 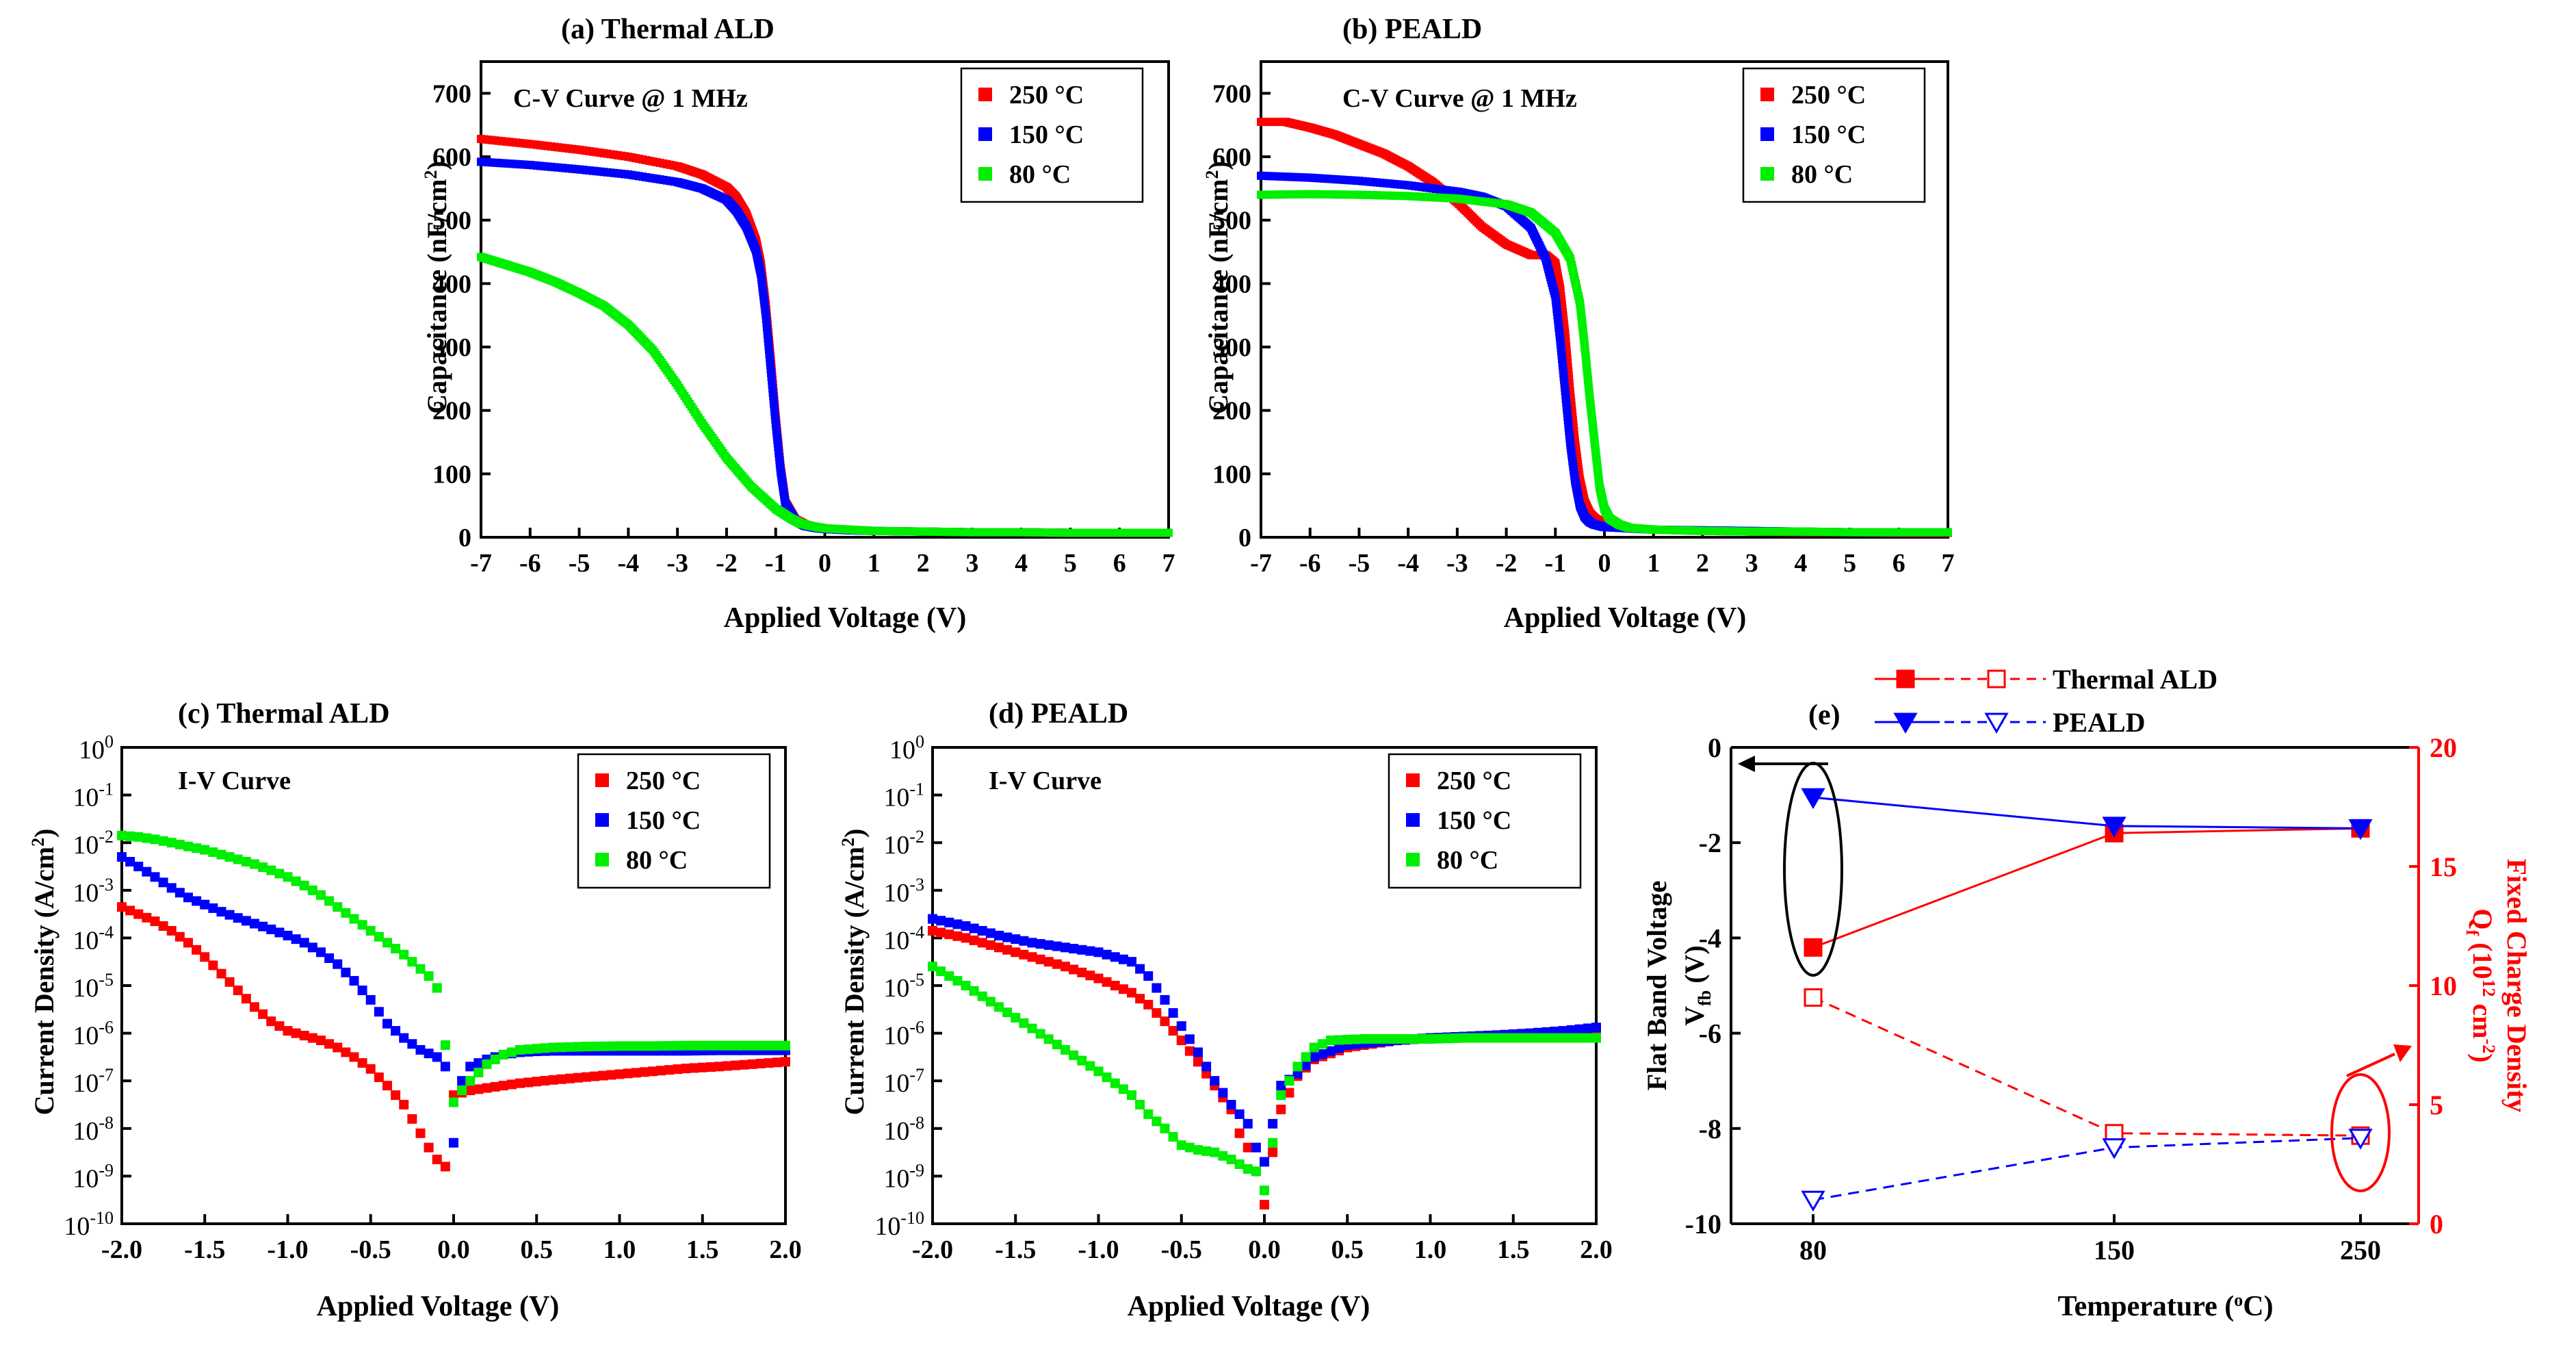 I want to click on panel-b-xtick-label: 3, so click(x=1751, y=563).